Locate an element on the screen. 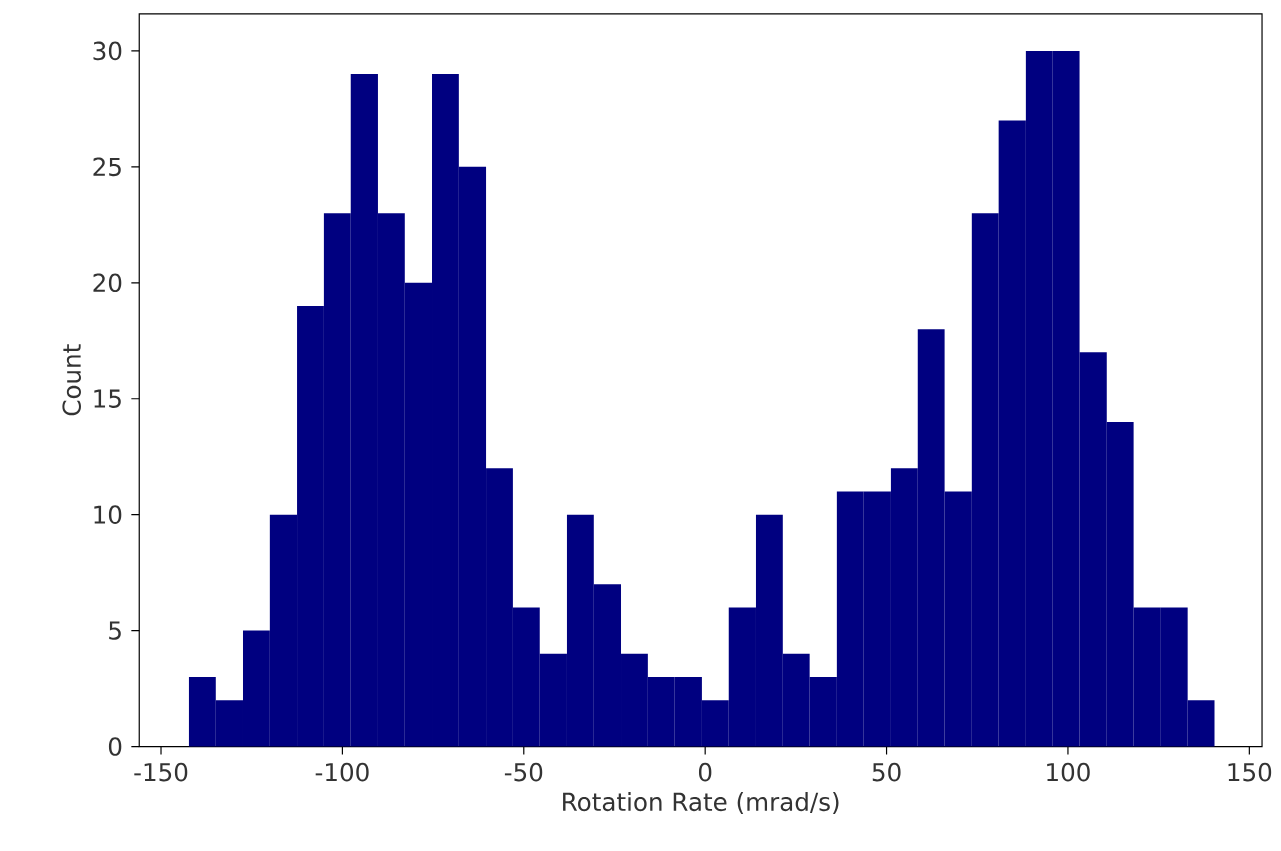  x-tick-label: -100 is located at coordinates (342, 772).